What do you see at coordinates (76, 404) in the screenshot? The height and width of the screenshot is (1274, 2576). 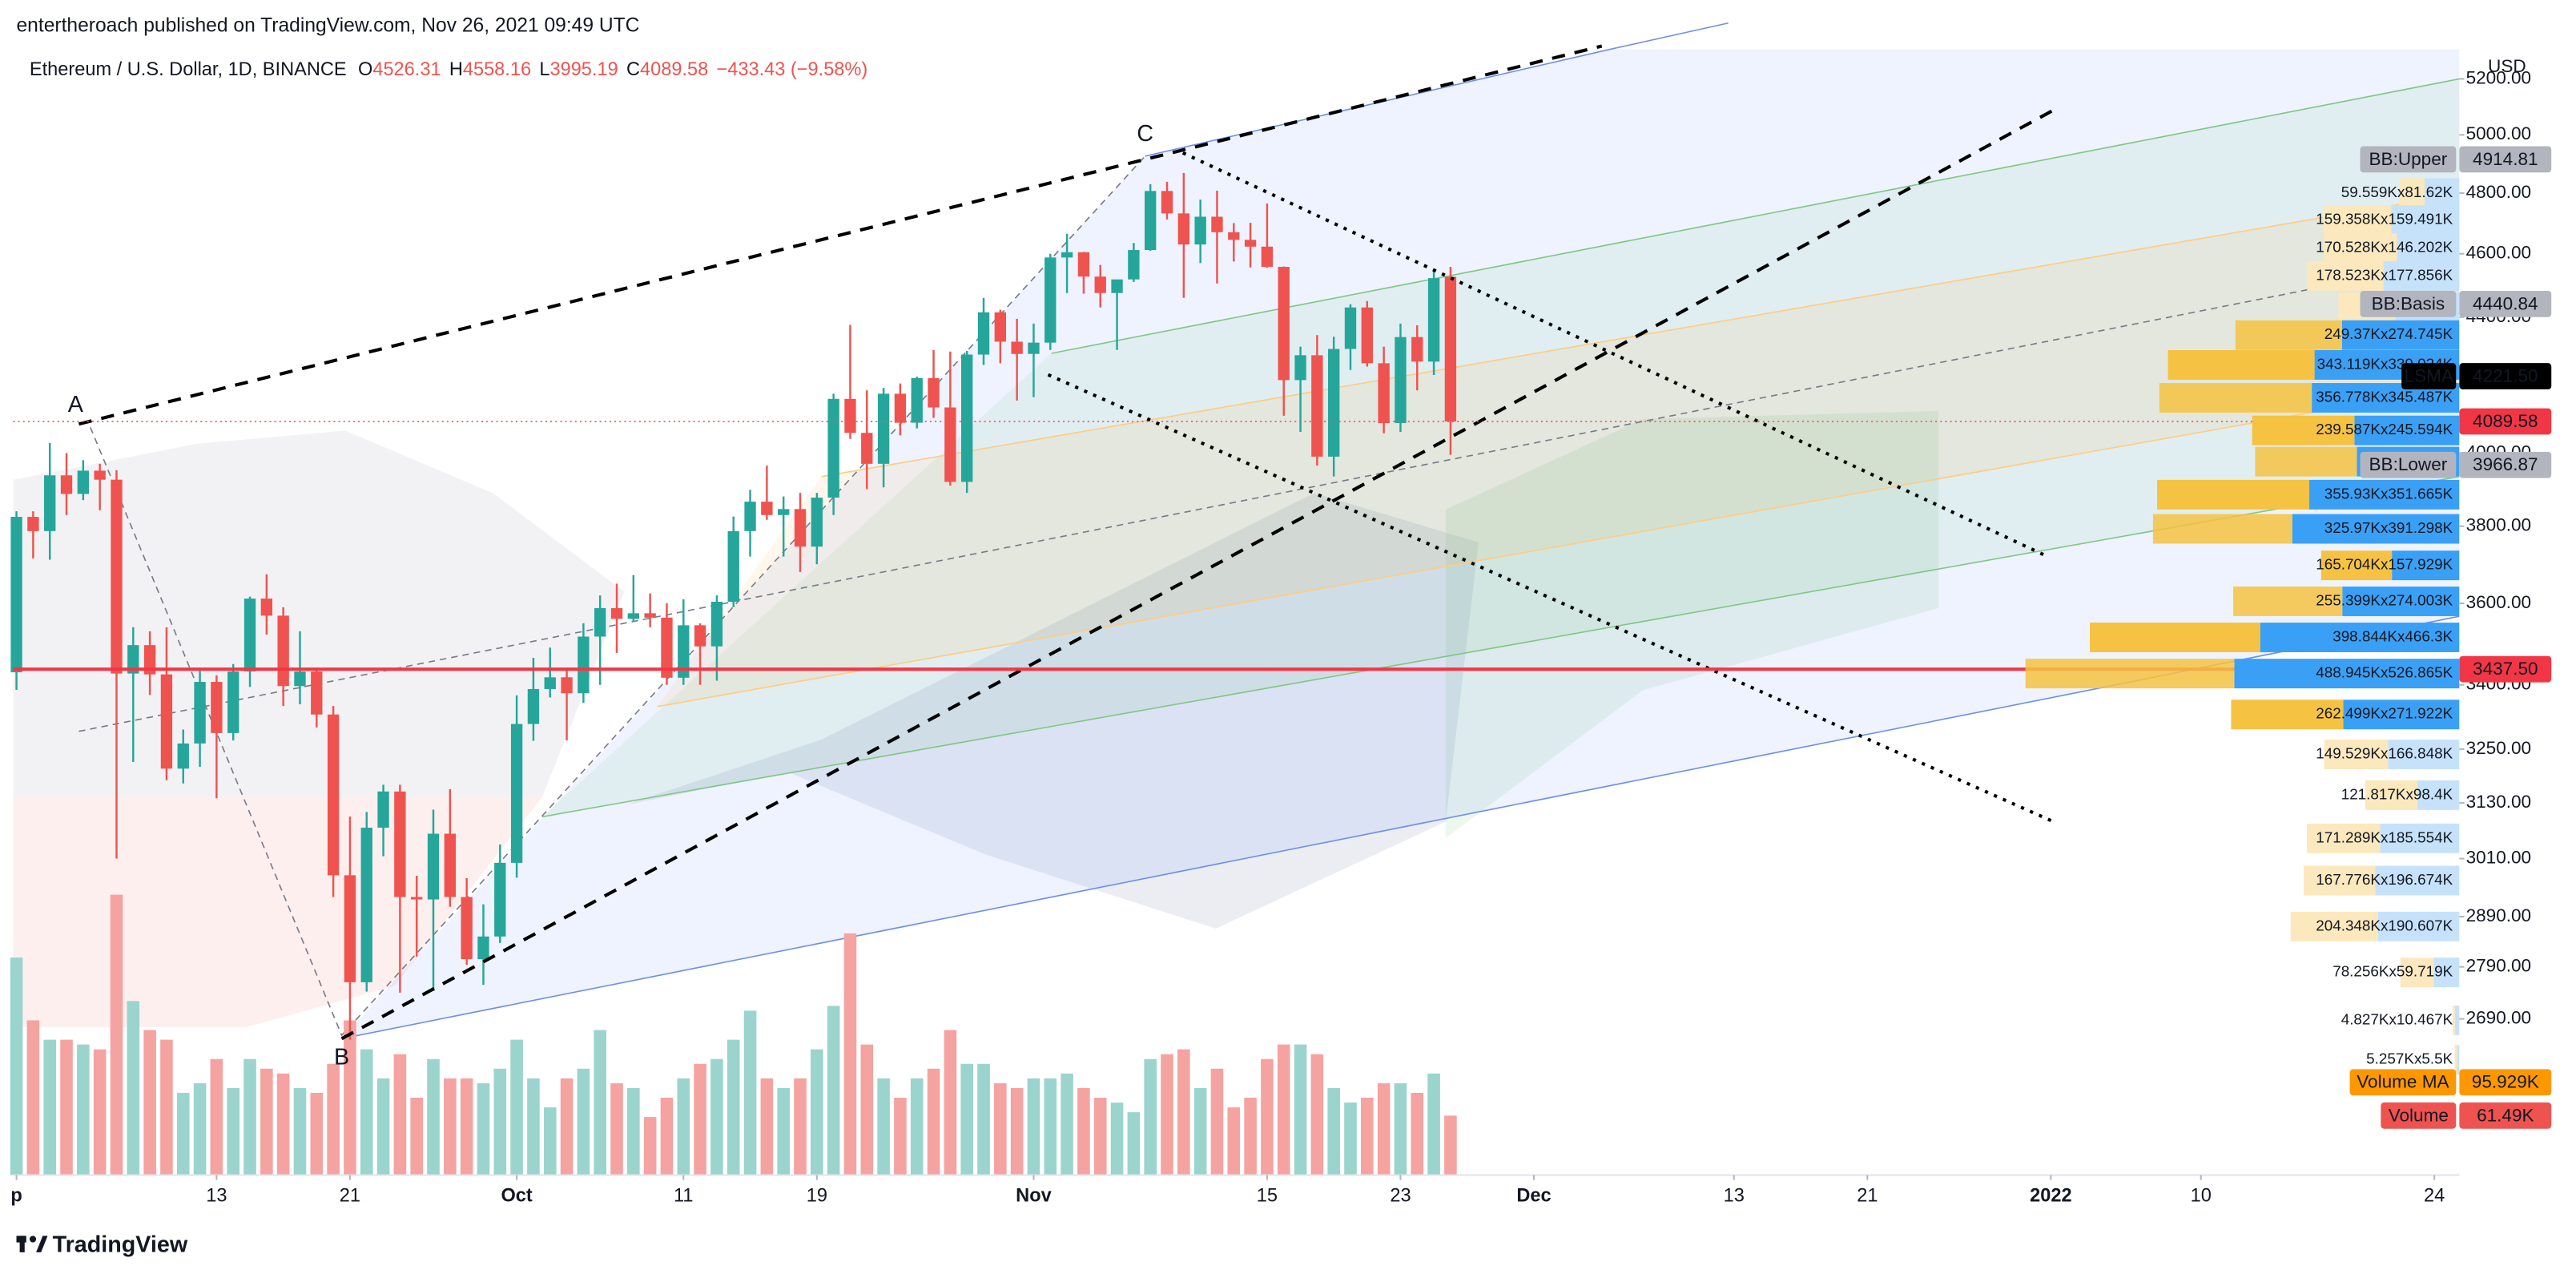 I see `point-label: A` at bounding box center [76, 404].